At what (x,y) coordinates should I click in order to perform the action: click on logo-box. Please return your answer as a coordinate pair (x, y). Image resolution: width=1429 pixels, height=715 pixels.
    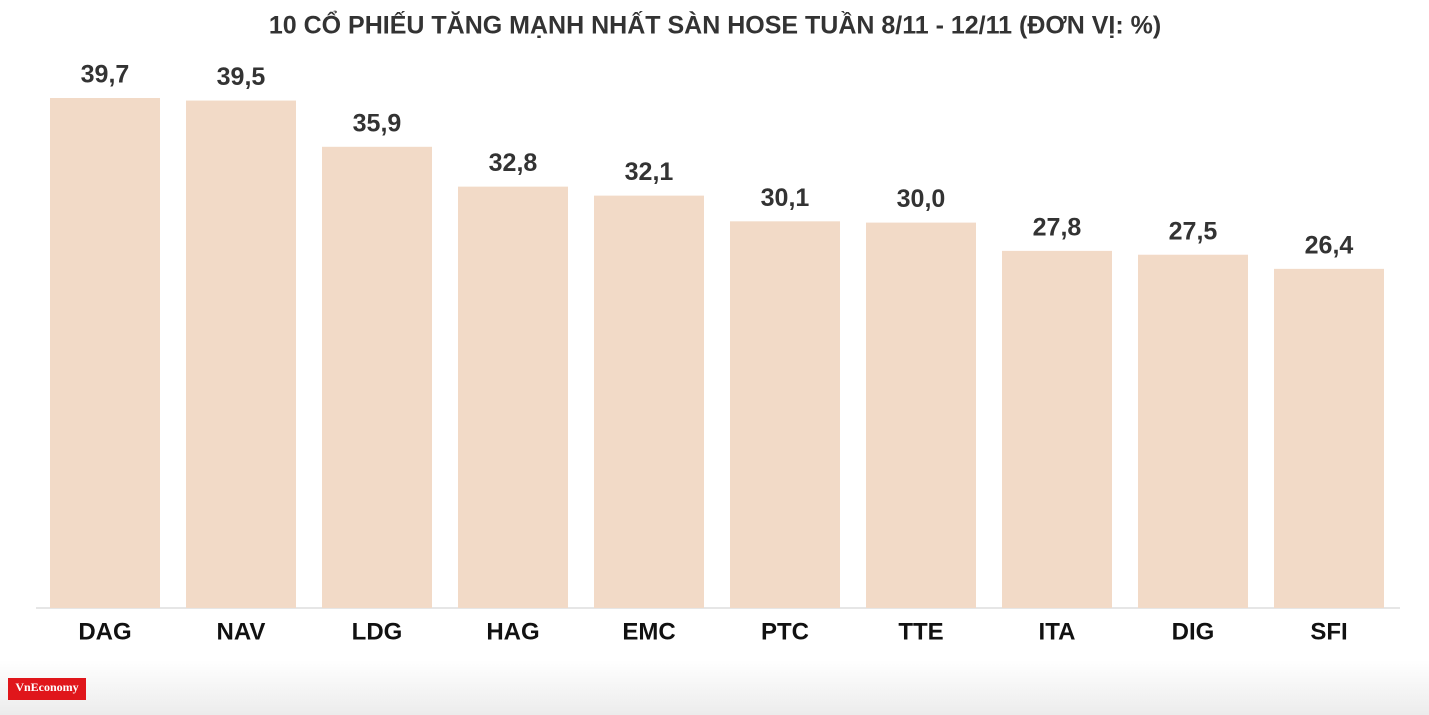
    Looking at the image, I should click on (47, 689).